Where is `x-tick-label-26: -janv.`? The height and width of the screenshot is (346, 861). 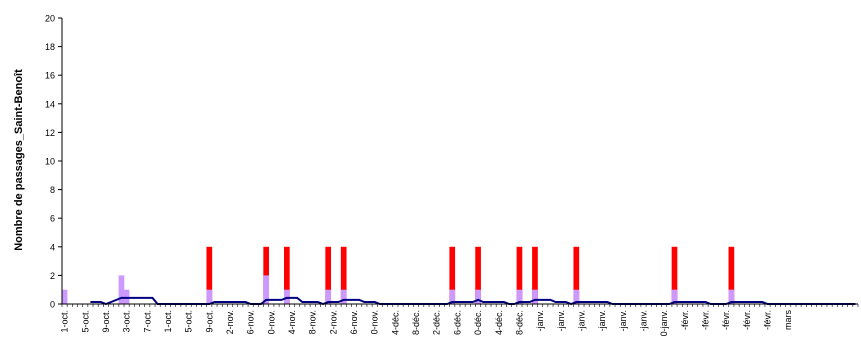
x-tick-label-26: -janv. is located at coordinates (602, 320).